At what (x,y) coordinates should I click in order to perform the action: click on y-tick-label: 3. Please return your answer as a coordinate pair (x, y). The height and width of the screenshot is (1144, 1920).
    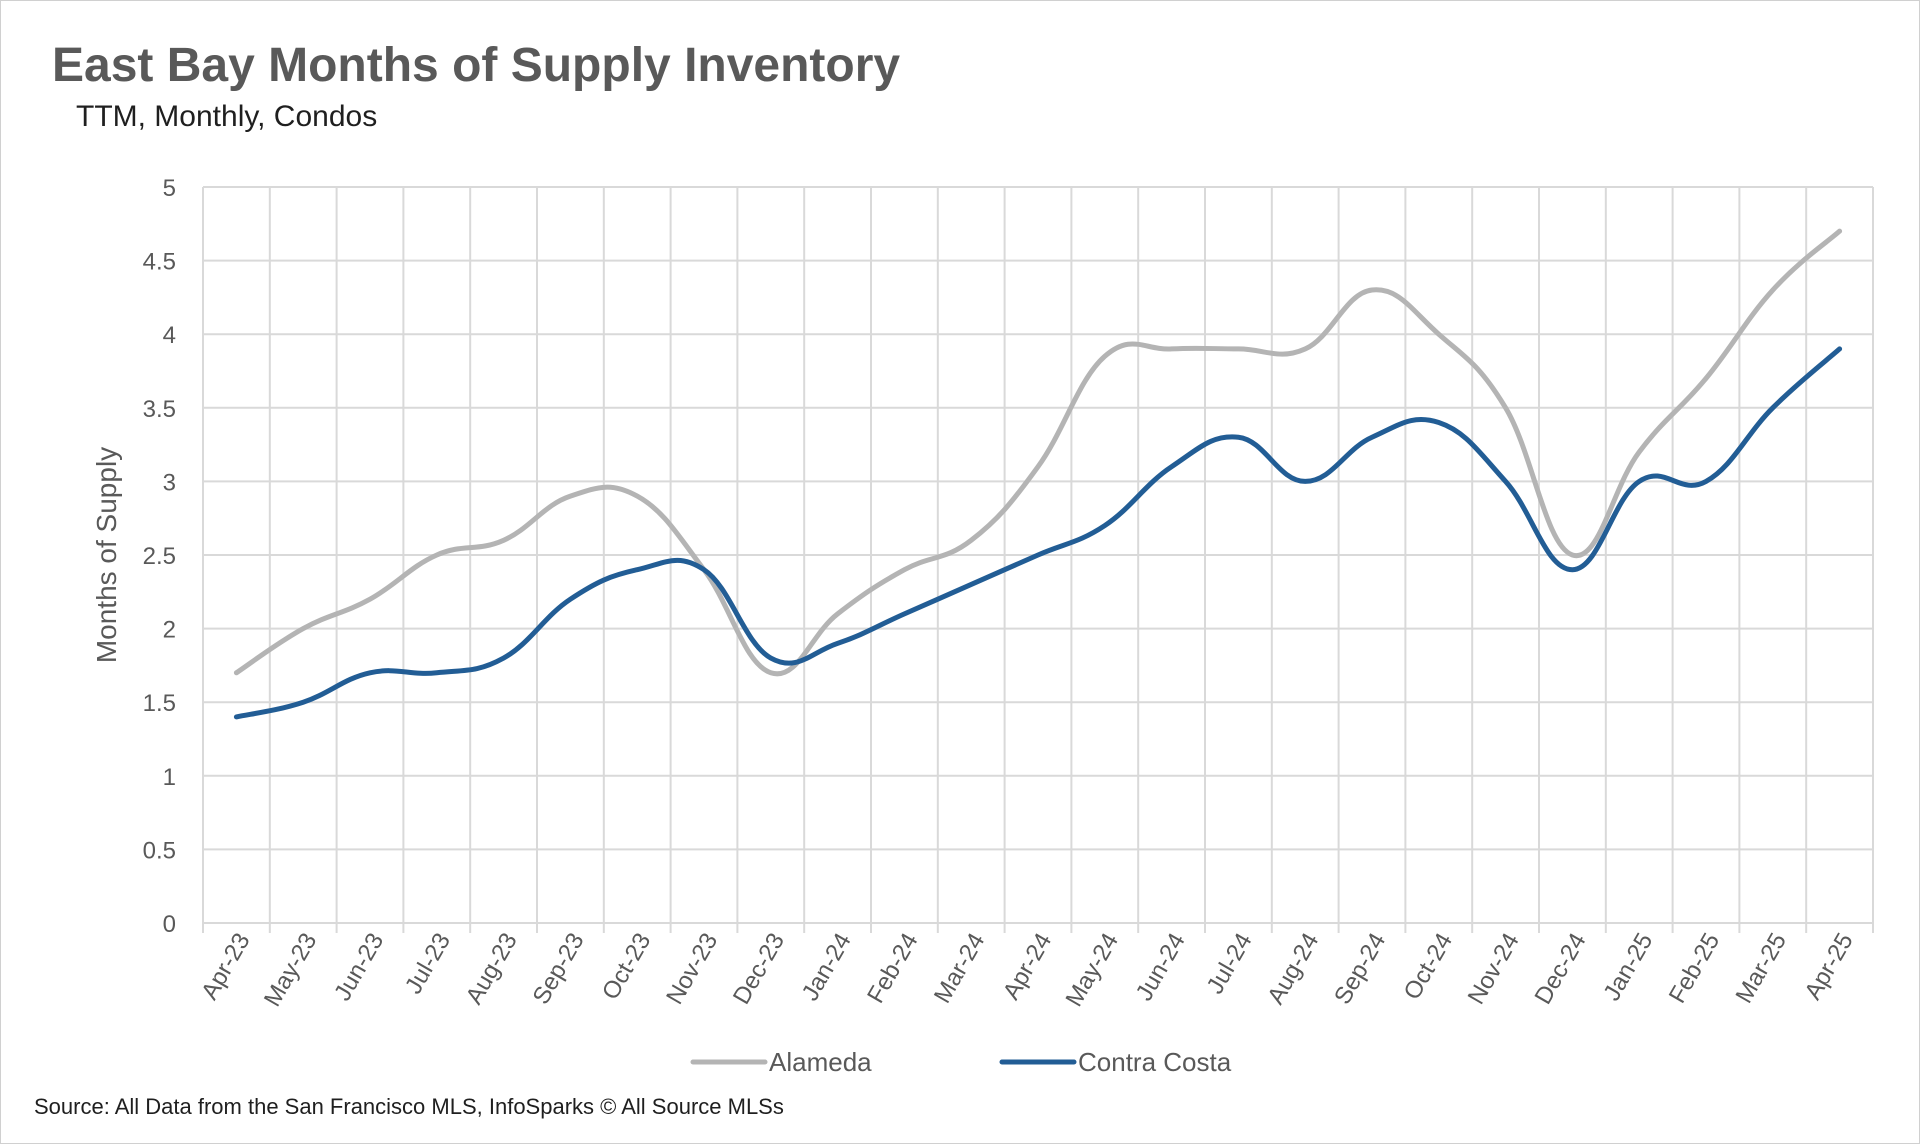
    Looking at the image, I should click on (169, 482).